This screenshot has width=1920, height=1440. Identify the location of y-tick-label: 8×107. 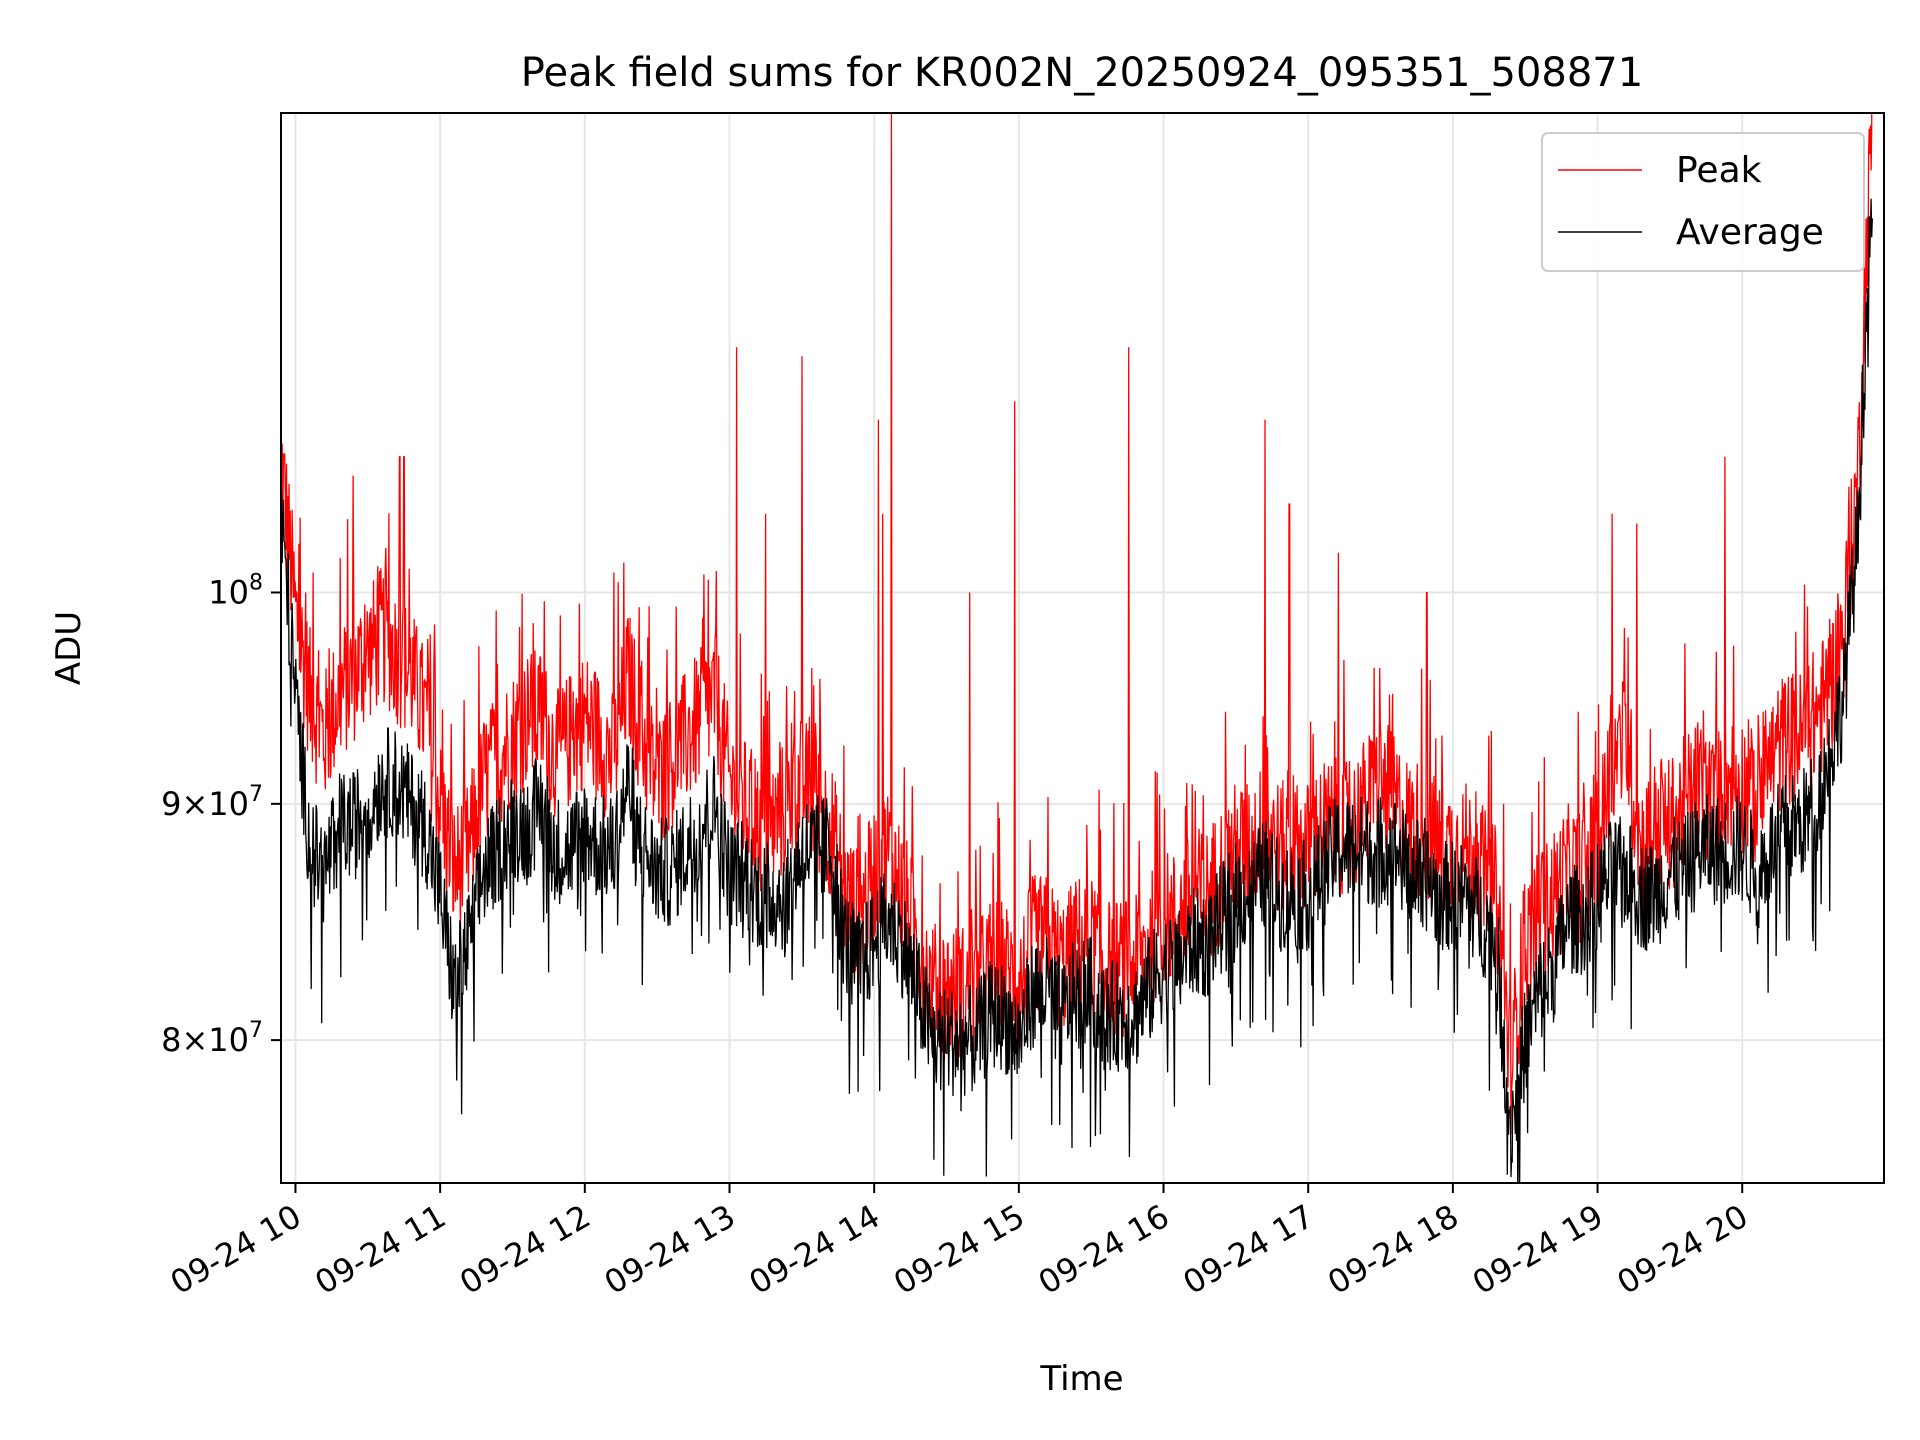
(212, 1038).